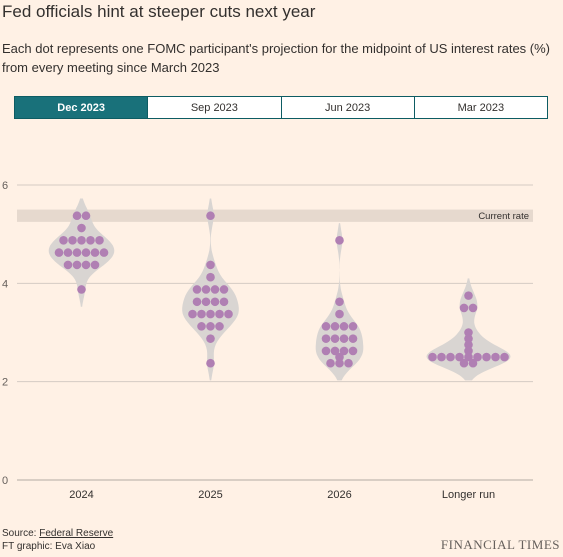  Describe the element at coordinates (21, 533) in the screenshot. I see `source-prefix: Source:` at that location.